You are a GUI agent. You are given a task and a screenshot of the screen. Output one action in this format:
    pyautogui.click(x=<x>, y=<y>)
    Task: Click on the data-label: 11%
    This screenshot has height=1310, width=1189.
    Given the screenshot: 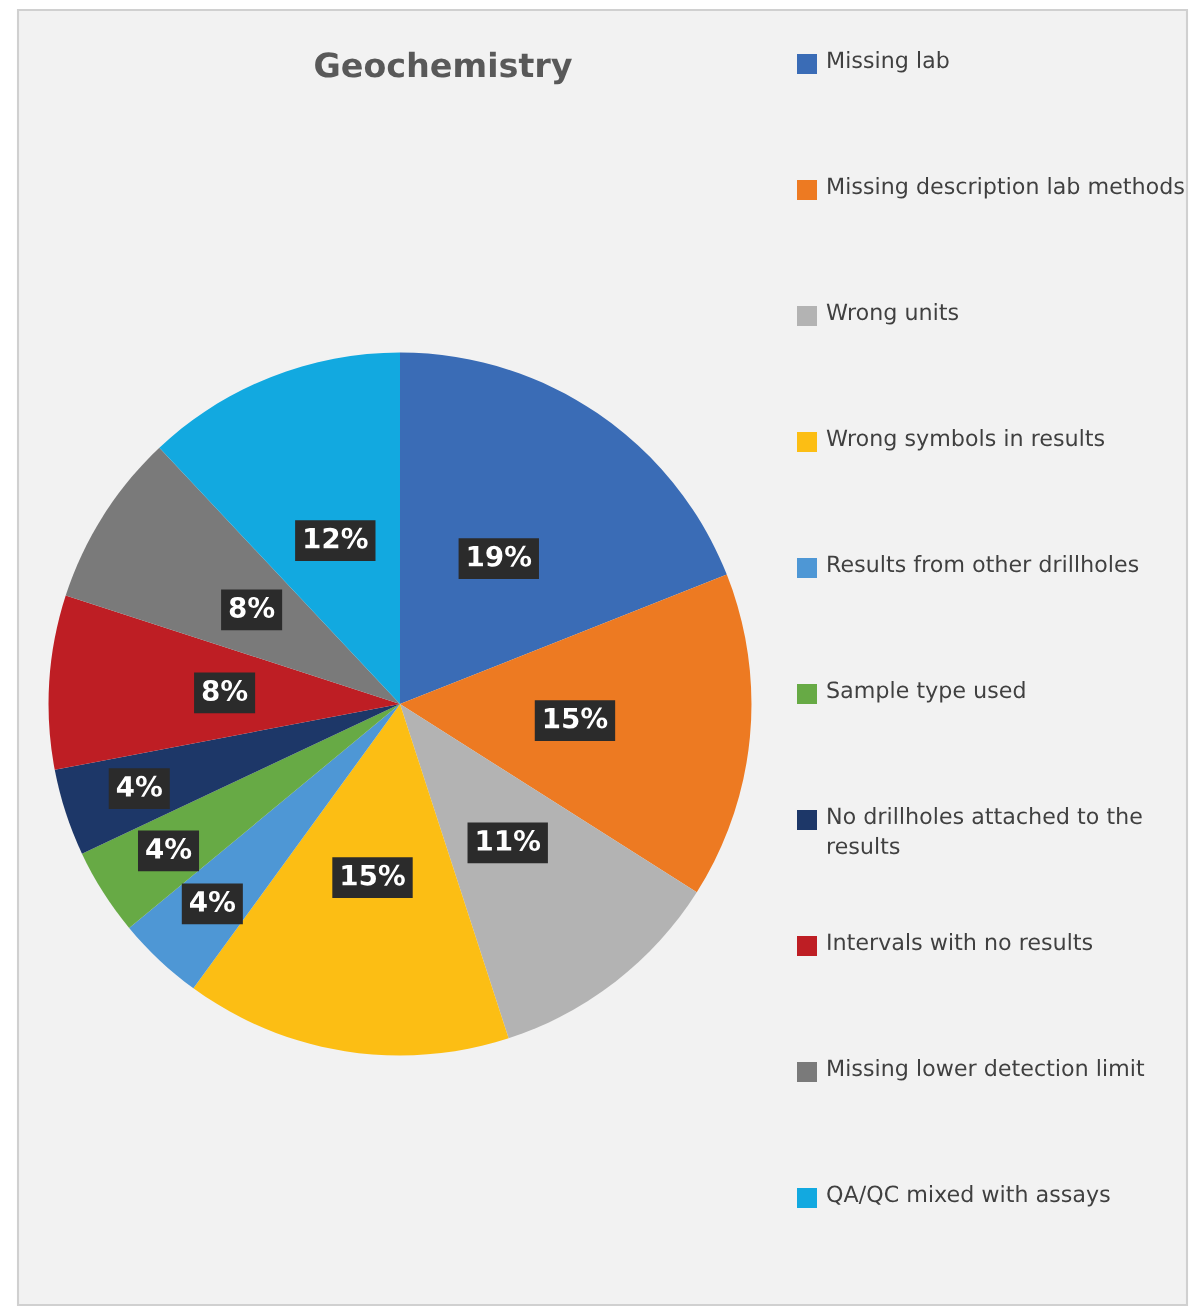 What is the action you would take?
    pyautogui.click(x=509, y=840)
    